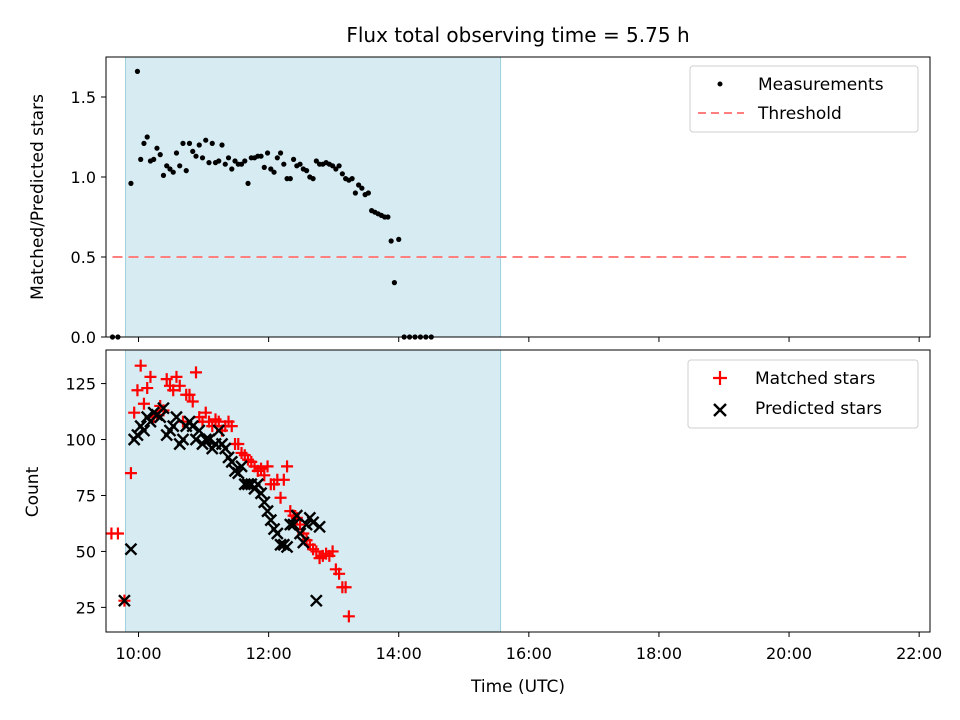 The height and width of the screenshot is (720, 960). Describe the element at coordinates (720, 378) in the screenshot. I see `legend-matched-marker` at that location.